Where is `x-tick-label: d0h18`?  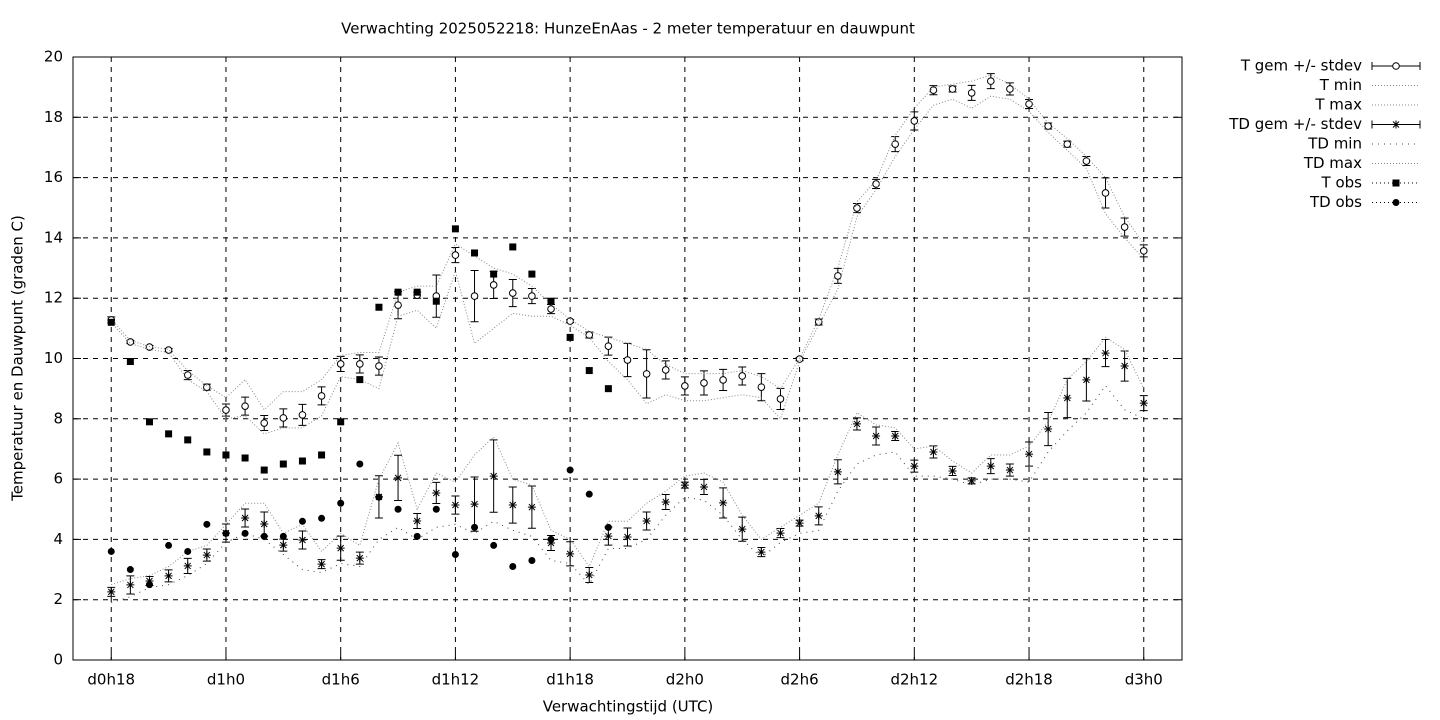 x-tick-label: d0h18 is located at coordinates (111, 680).